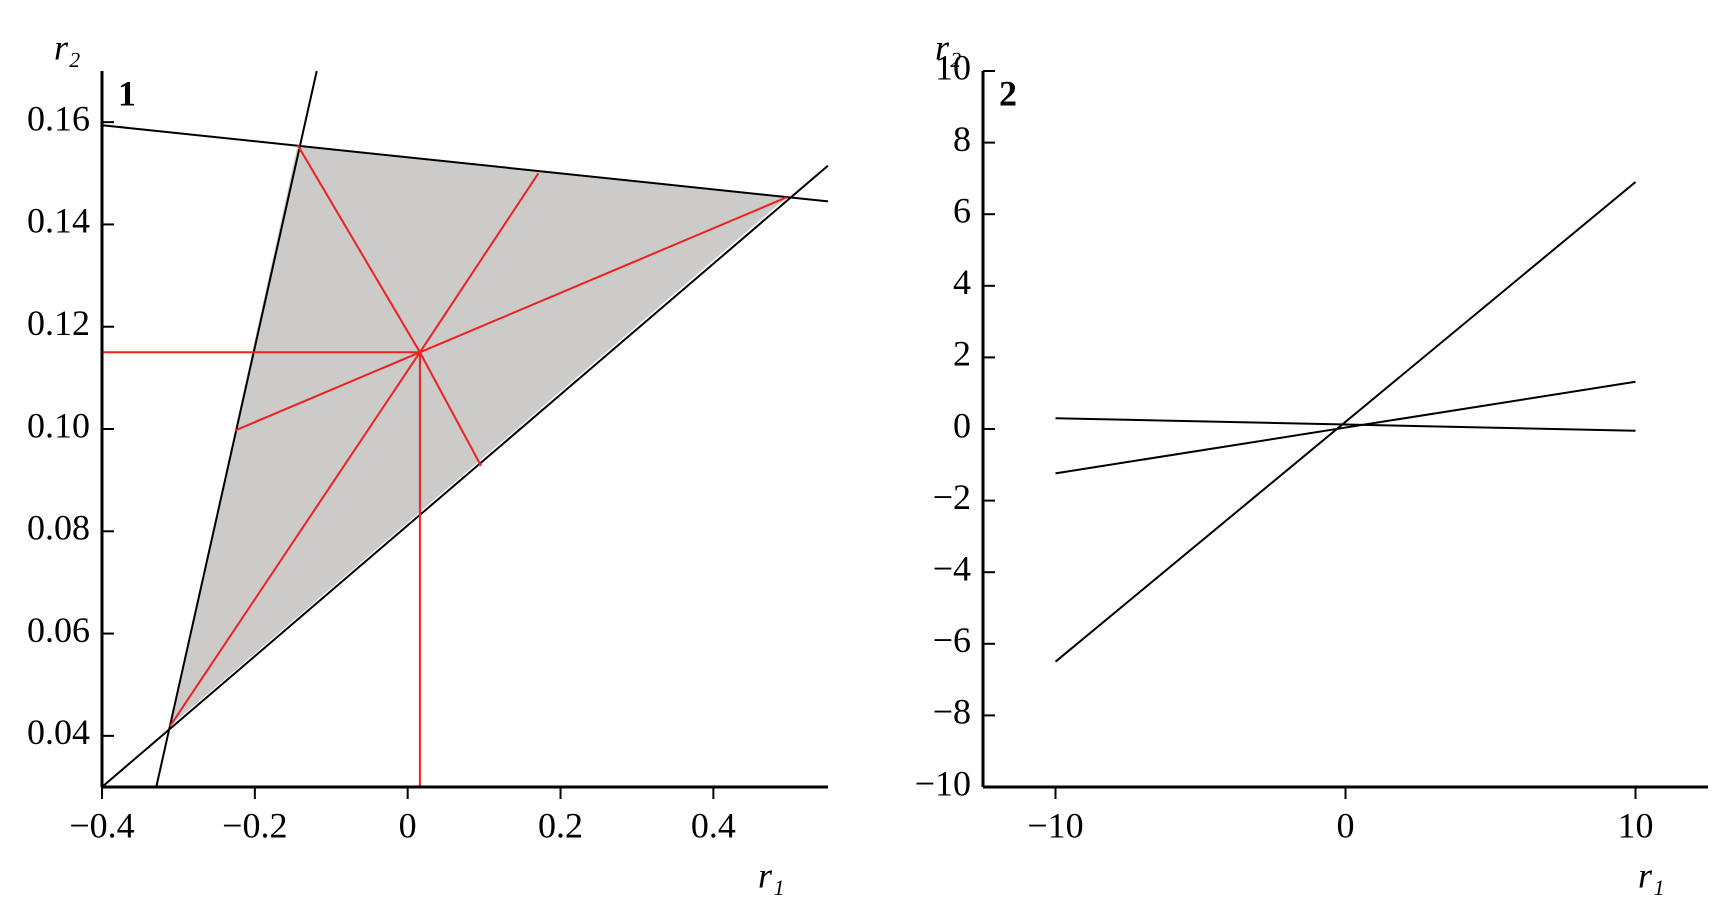  Describe the element at coordinates (127, 93) in the screenshot. I see `panel-label: 1` at that location.